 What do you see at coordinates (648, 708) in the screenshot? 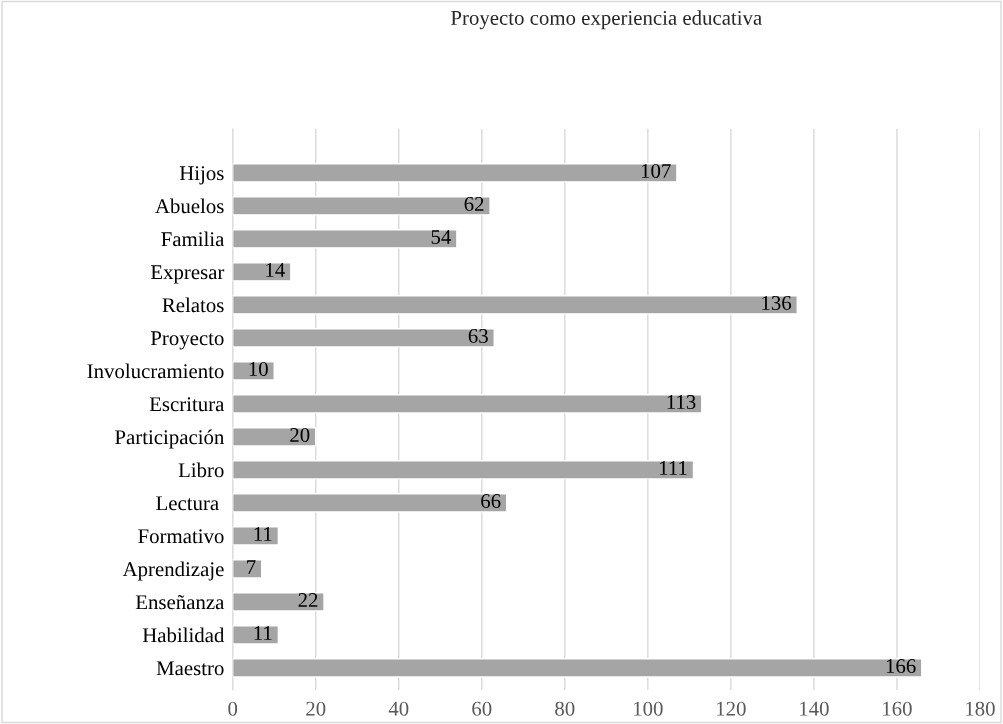
I see `x-tick-label: 100` at bounding box center [648, 708].